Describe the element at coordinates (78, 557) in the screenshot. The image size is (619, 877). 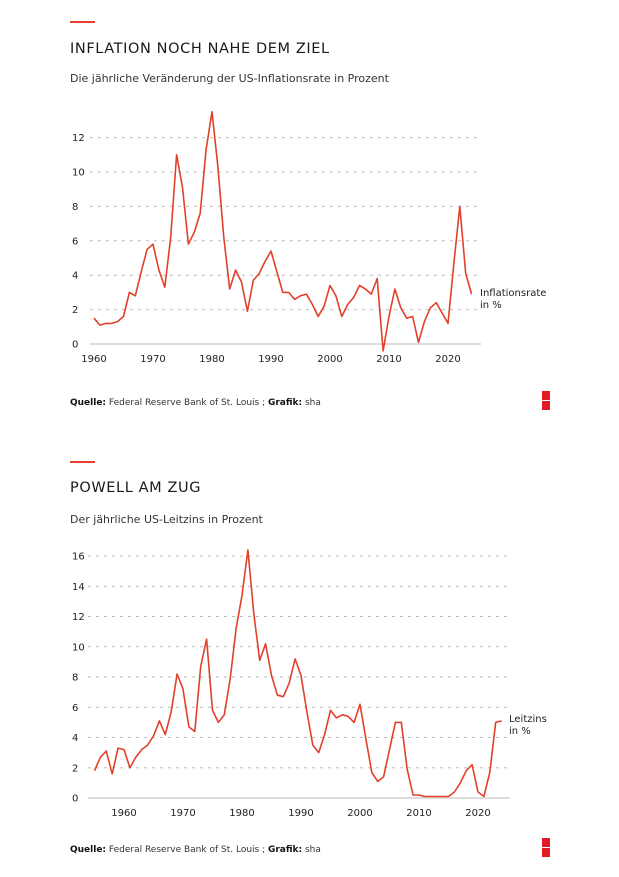
I see `y-tick-label: 16` at that location.